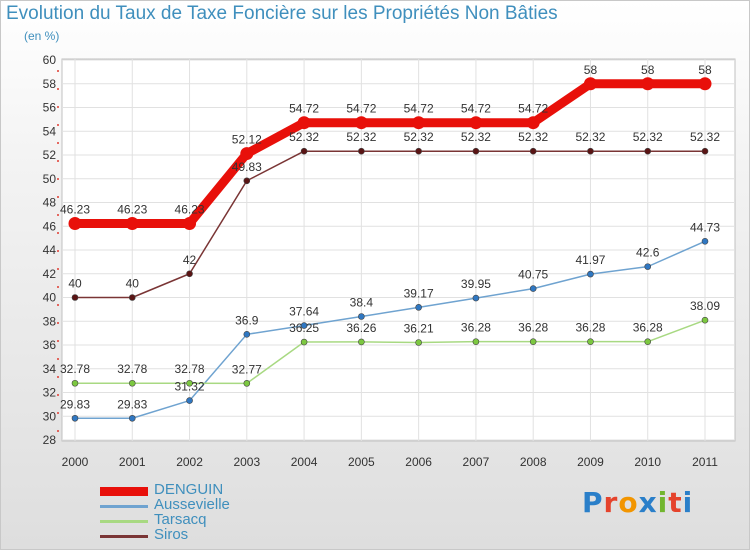 The height and width of the screenshot is (550, 750). I want to click on data-label: 46.23, so click(132, 210).